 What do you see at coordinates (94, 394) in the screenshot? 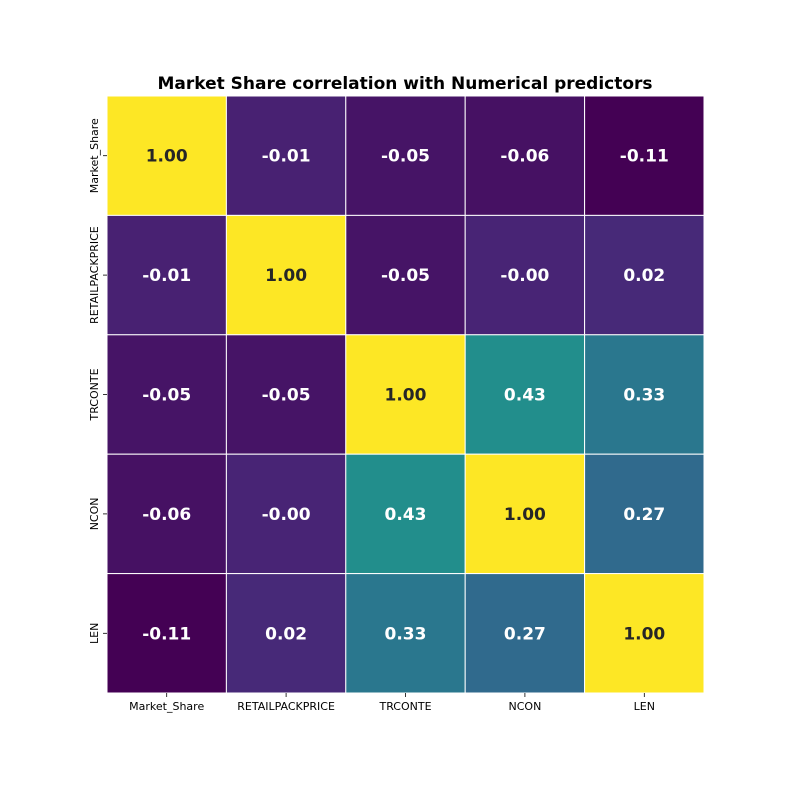
I see `y-tick-label: TRCONTE` at bounding box center [94, 394].